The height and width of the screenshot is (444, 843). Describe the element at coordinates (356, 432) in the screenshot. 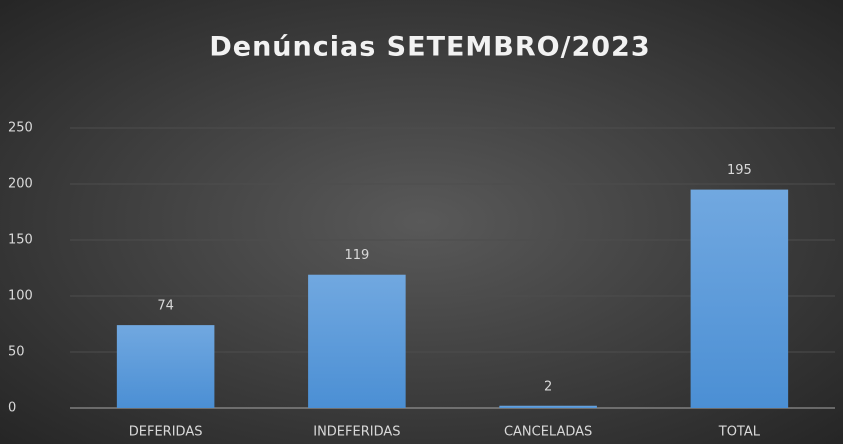

I see `x-tick-label: INDEFERIDAS` at that location.